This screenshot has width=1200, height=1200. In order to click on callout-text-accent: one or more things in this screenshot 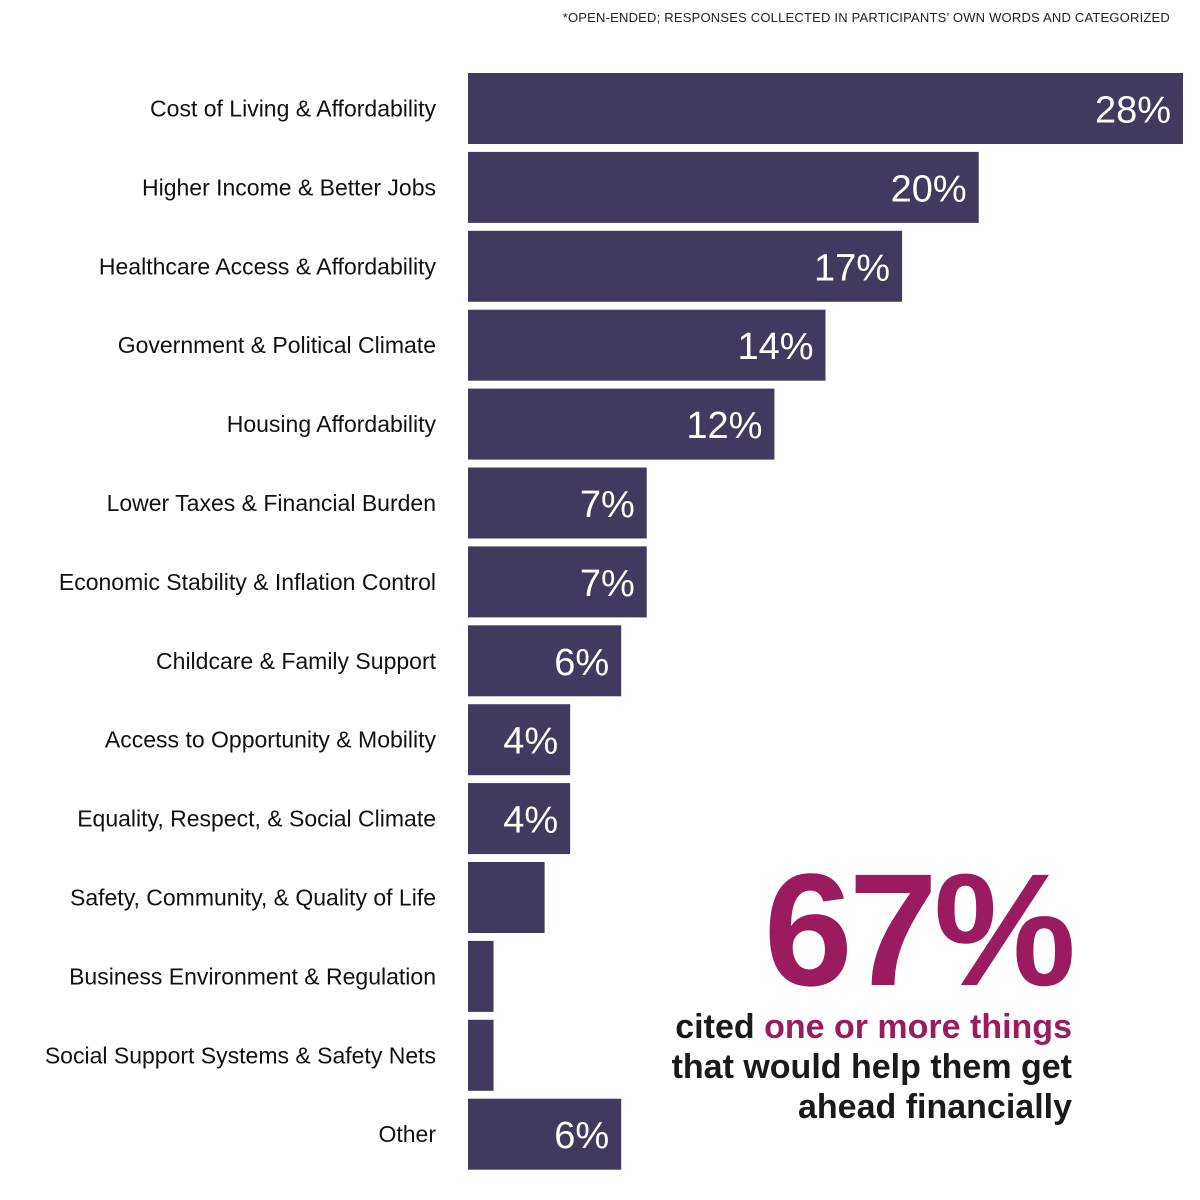, I will do `click(918, 1027)`.